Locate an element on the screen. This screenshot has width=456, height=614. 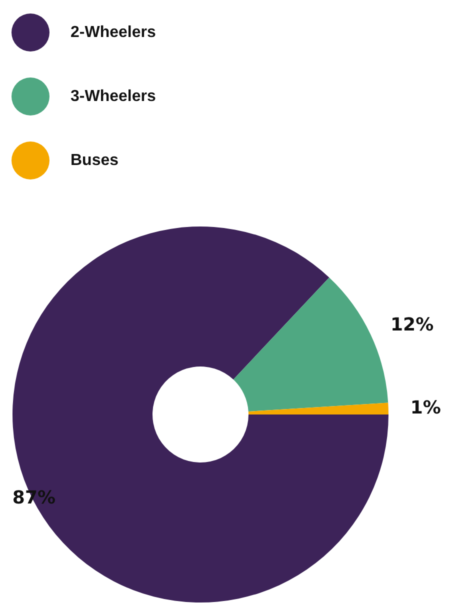
legend-label: 3-Wheelers is located at coordinates (113, 96).